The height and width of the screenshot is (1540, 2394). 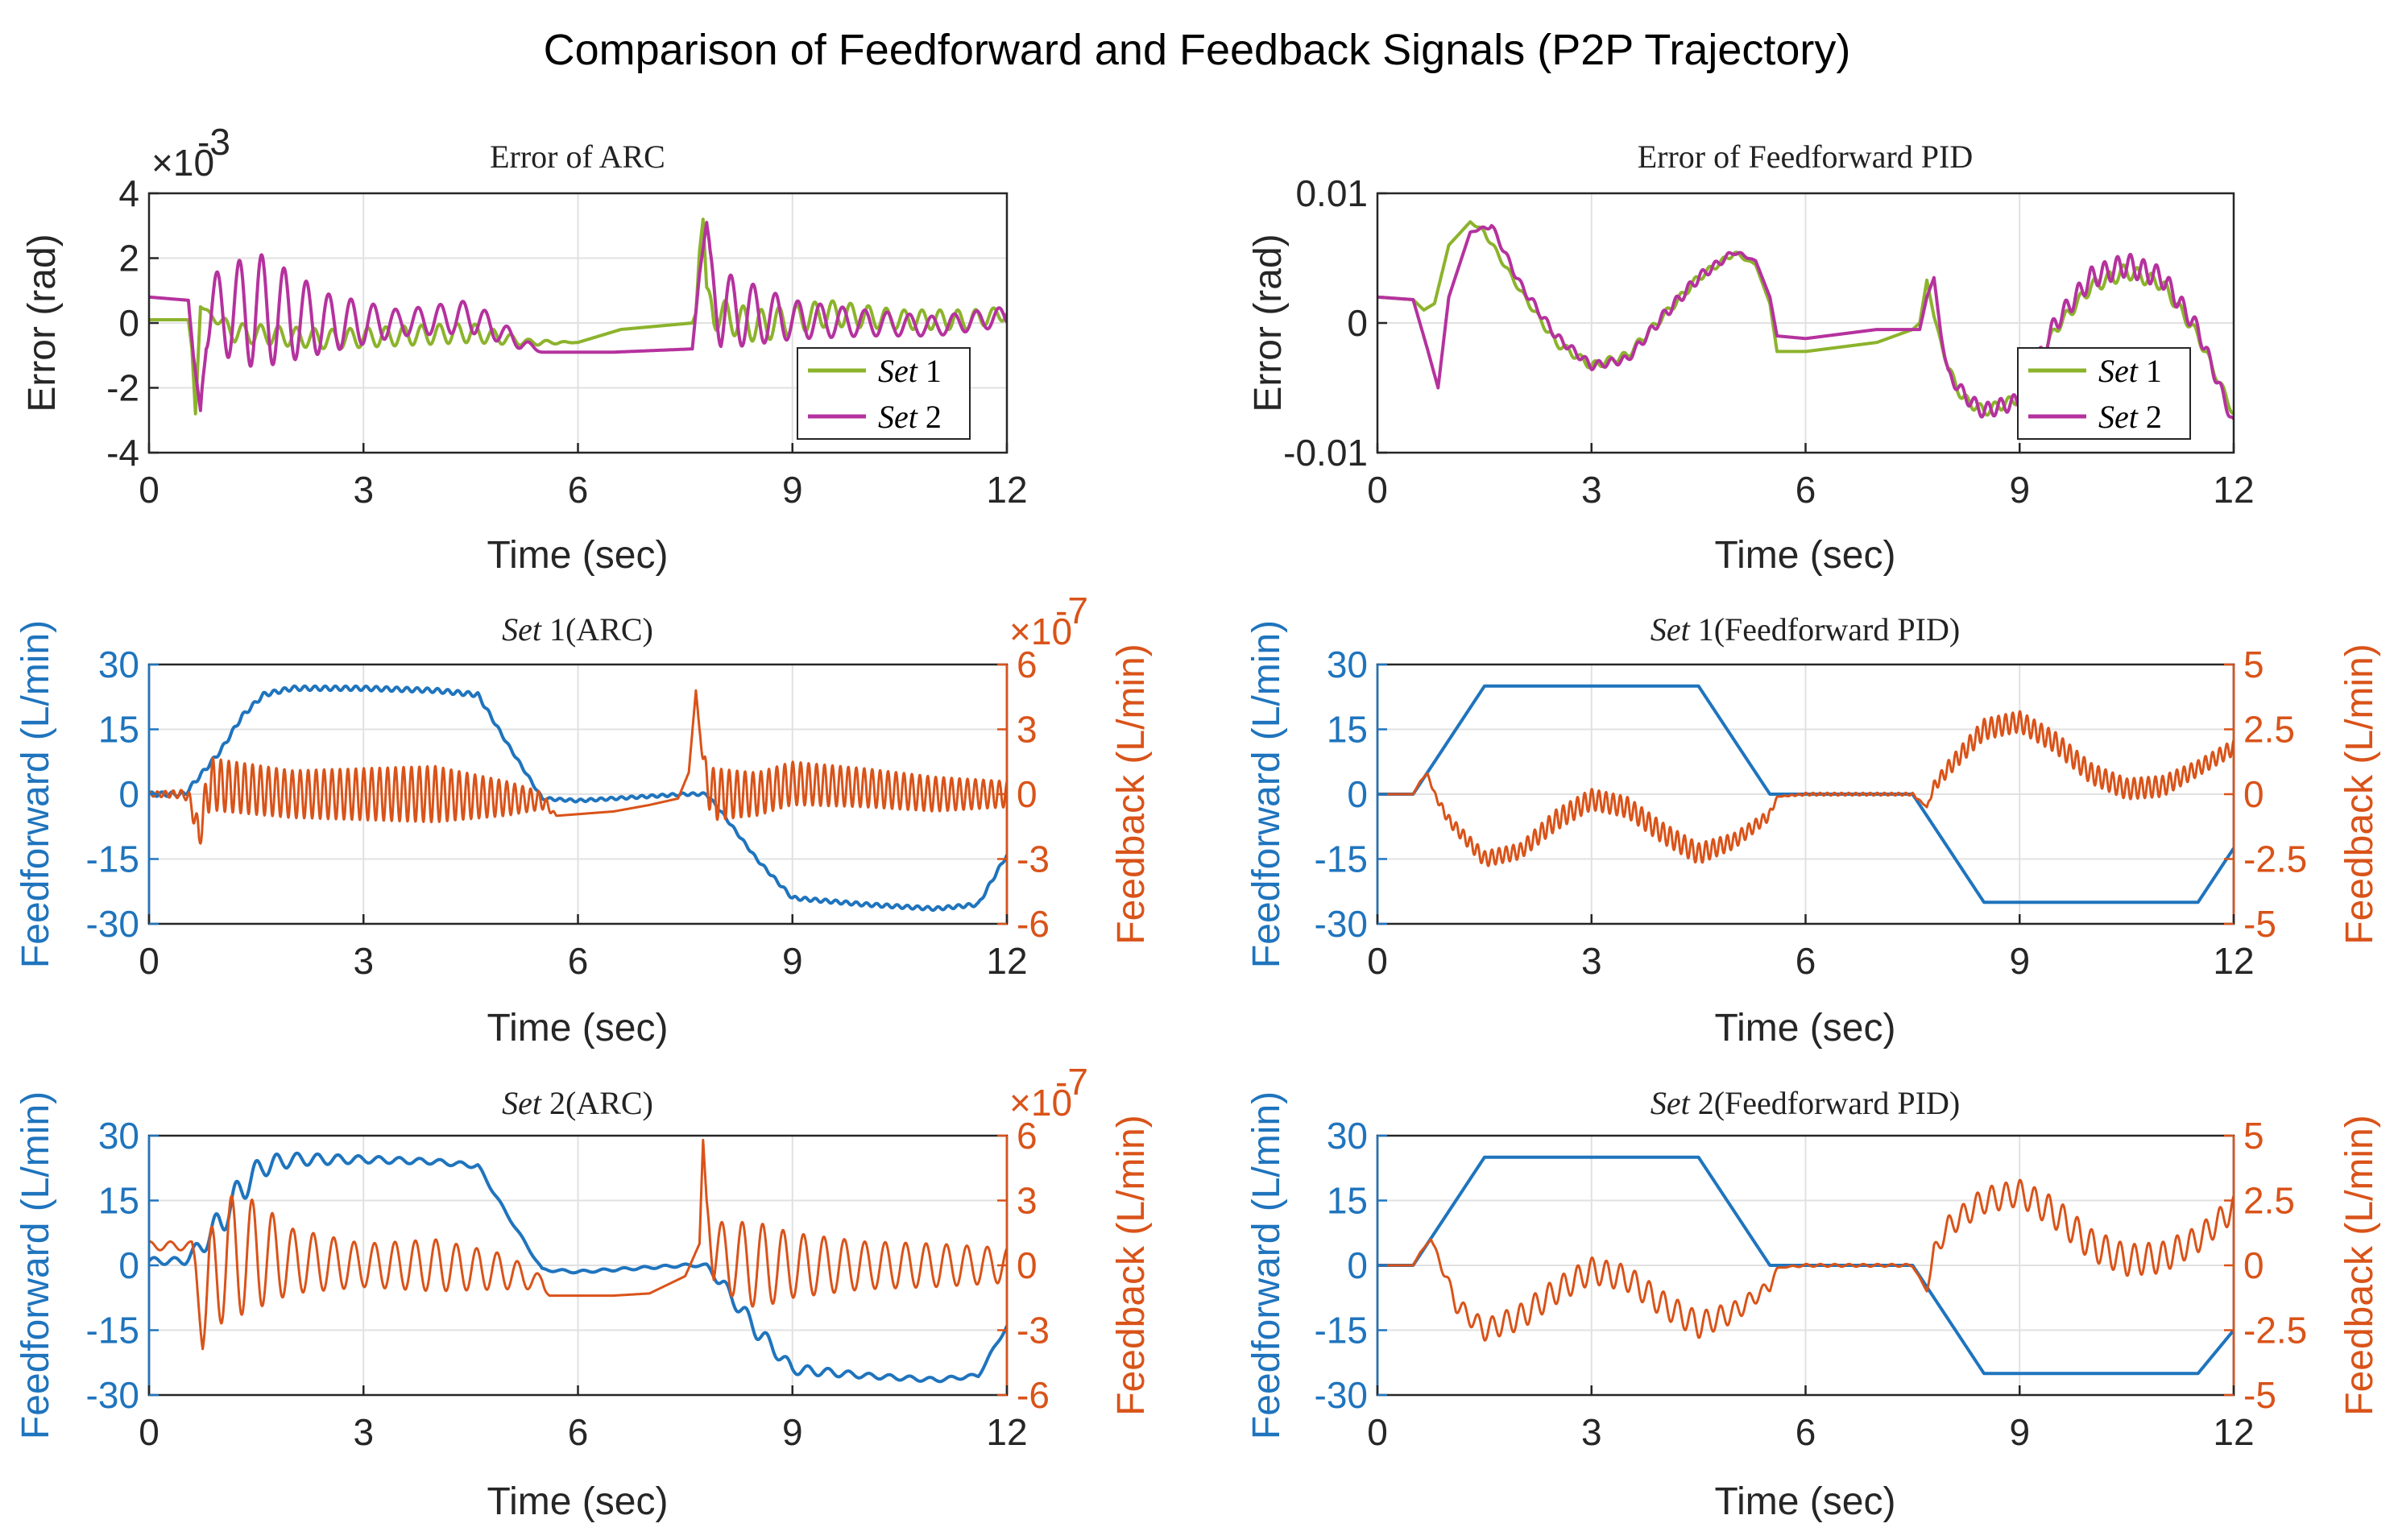 What do you see at coordinates (577, 1103) in the screenshot?
I see `axes-title: Set 2(ARC)` at bounding box center [577, 1103].